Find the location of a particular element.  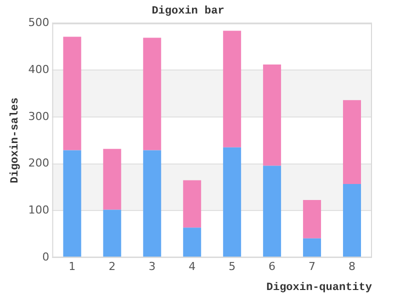

x-tick-label: 6 is located at coordinates (272, 267).